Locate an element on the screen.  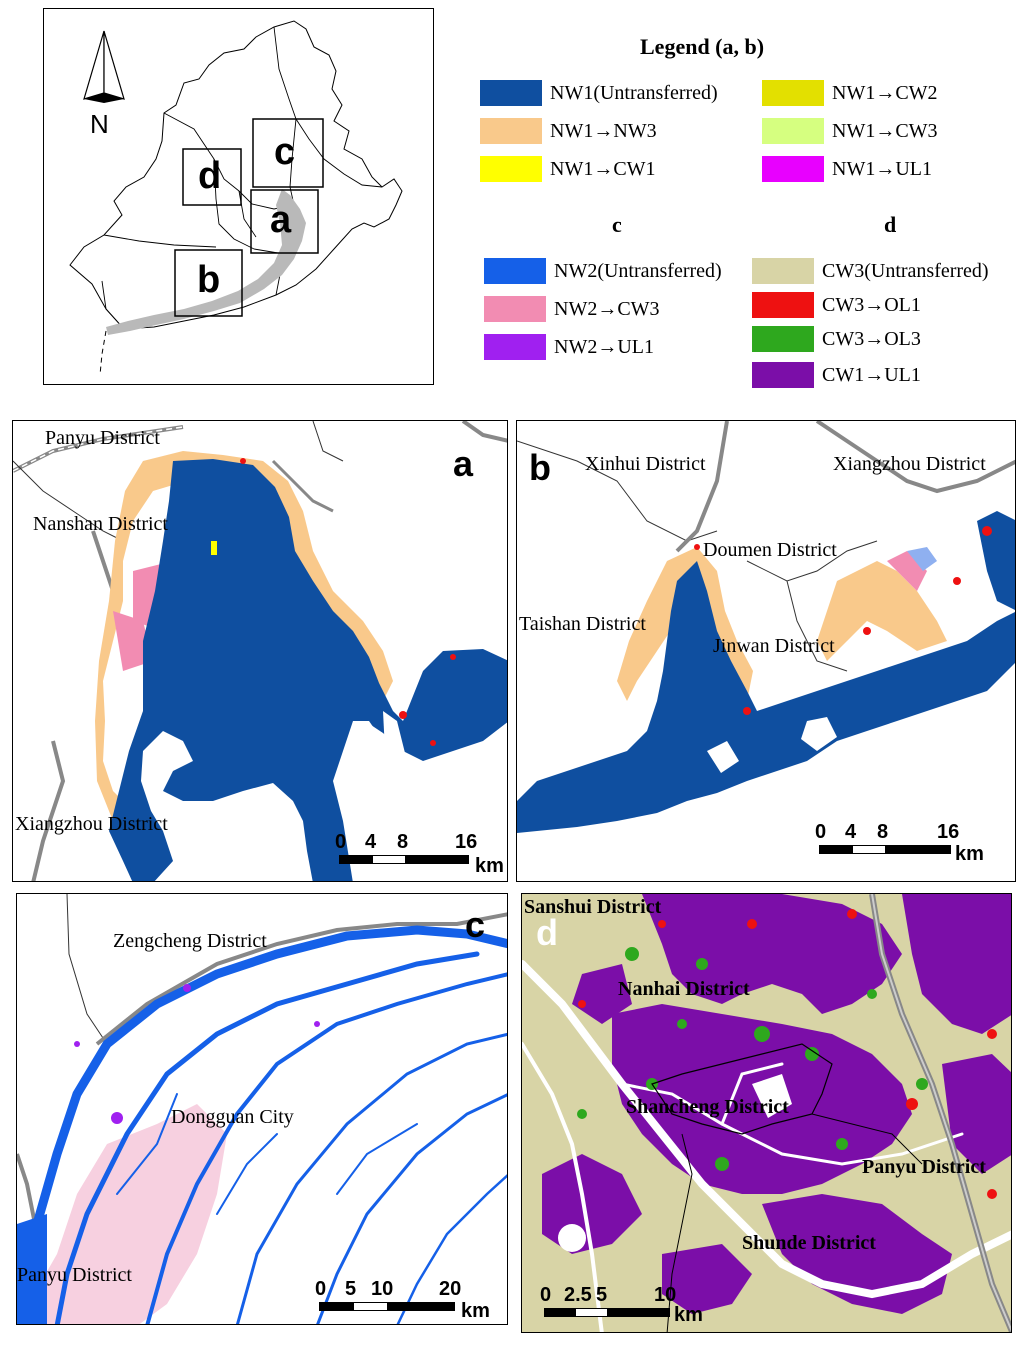
panel-a-letter: a is located at coordinates (463, 463).